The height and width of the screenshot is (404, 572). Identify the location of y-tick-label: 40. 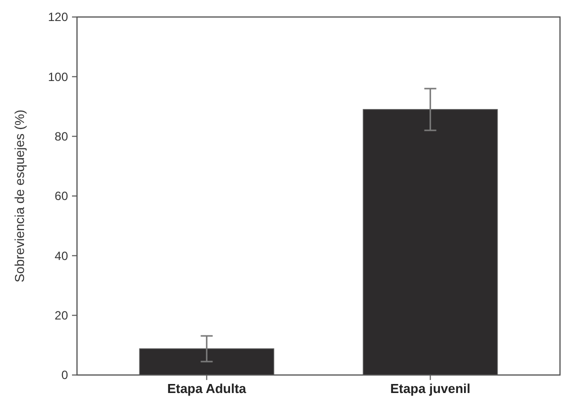
(61, 255).